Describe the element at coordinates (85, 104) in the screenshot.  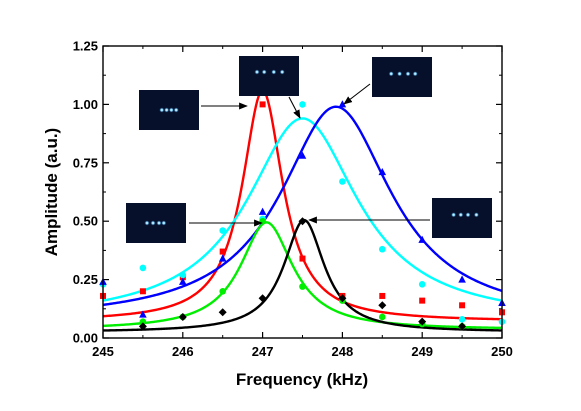
I see `y-tick-label: 1.00` at that location.